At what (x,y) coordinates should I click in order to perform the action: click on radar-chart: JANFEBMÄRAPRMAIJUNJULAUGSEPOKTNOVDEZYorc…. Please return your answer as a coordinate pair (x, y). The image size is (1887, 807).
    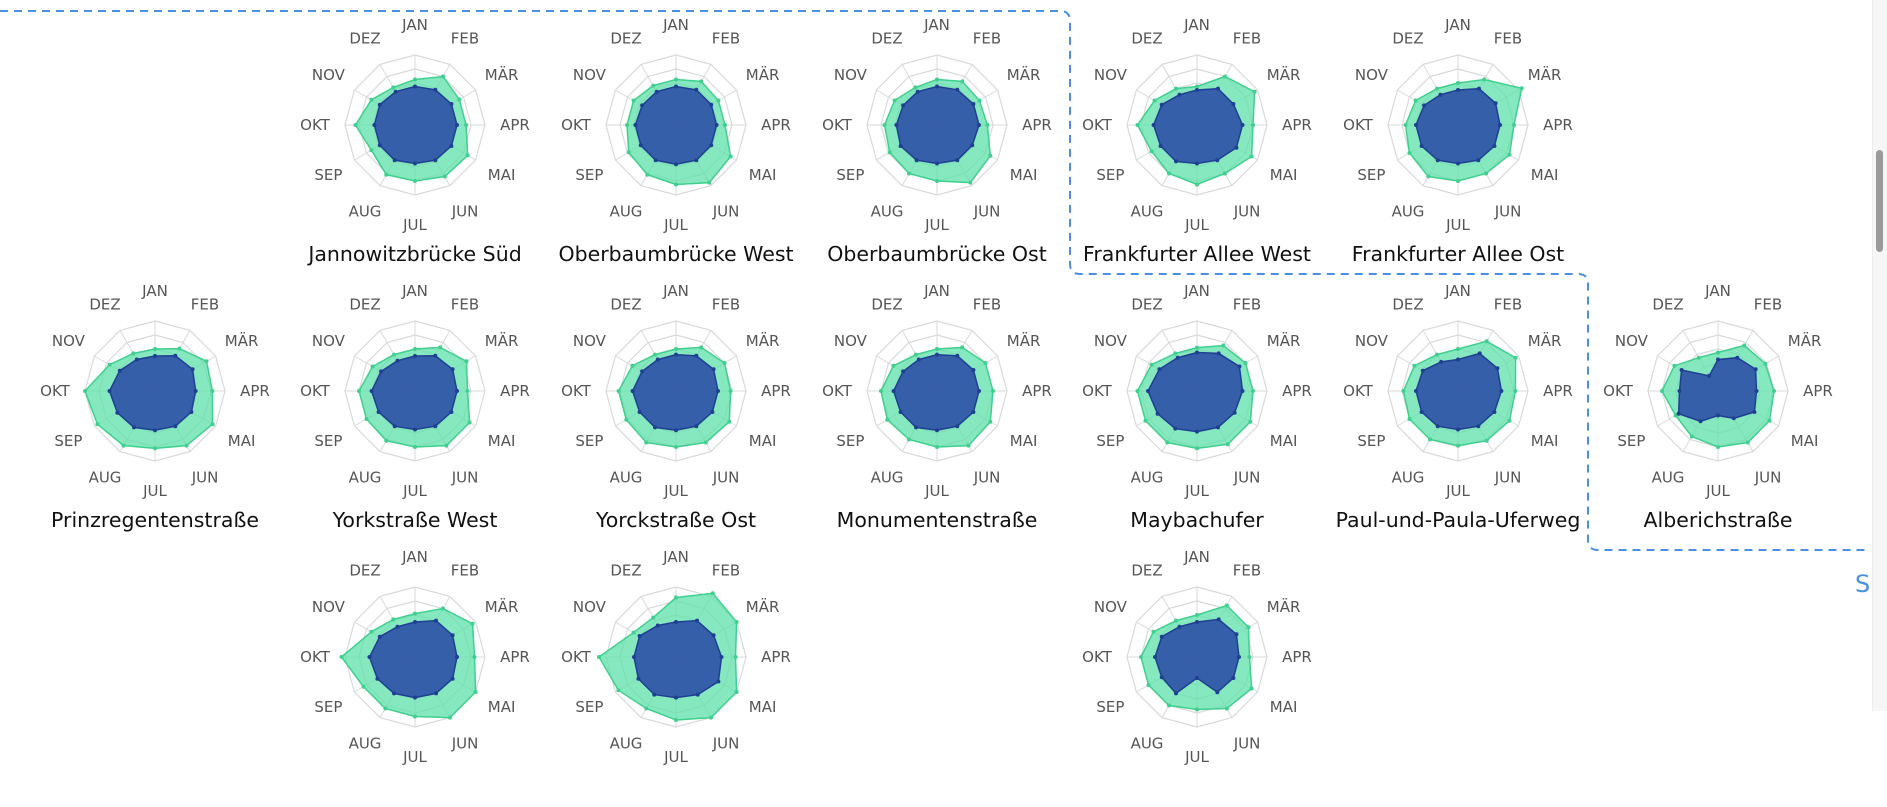
    Looking at the image, I should click on (676, 407).